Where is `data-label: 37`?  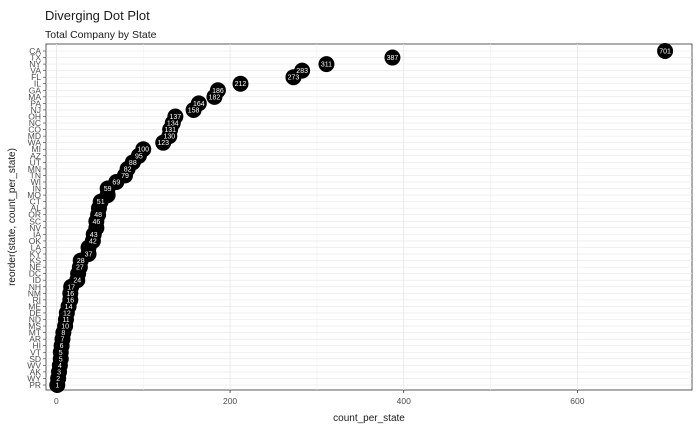 data-label: 37 is located at coordinates (89, 255).